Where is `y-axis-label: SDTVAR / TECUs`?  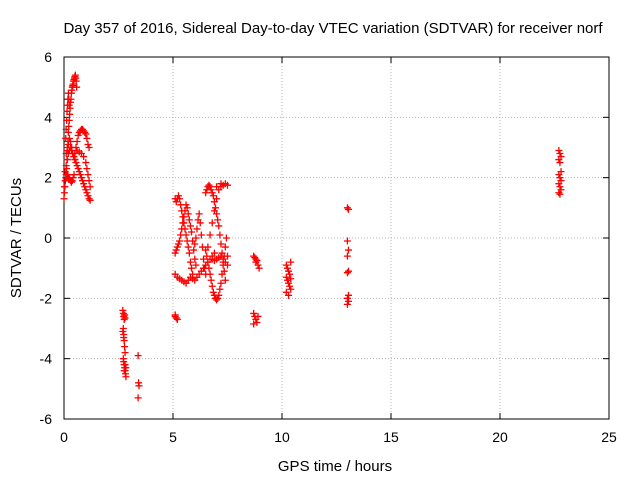 y-axis-label: SDTVAR / TECUs is located at coordinates (16, 238).